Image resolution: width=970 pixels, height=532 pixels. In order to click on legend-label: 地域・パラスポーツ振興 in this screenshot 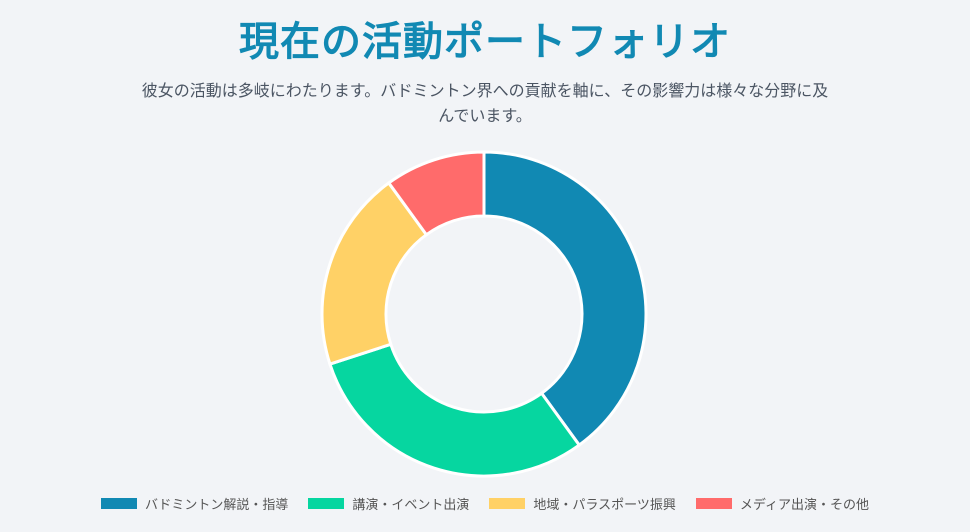, I will do `click(604, 505)`.